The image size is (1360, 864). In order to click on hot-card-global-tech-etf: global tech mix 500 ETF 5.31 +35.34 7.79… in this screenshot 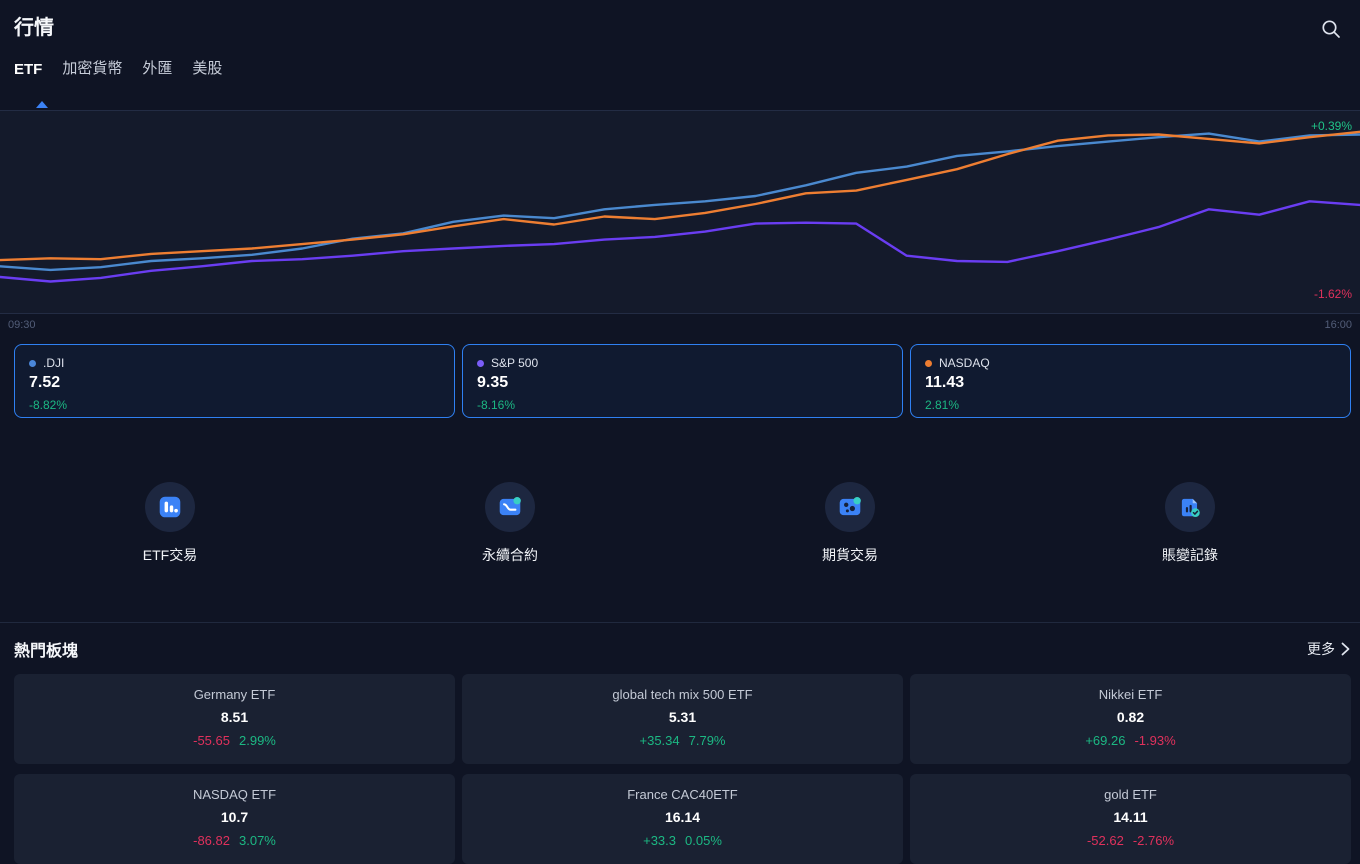, I will do `click(682, 719)`.